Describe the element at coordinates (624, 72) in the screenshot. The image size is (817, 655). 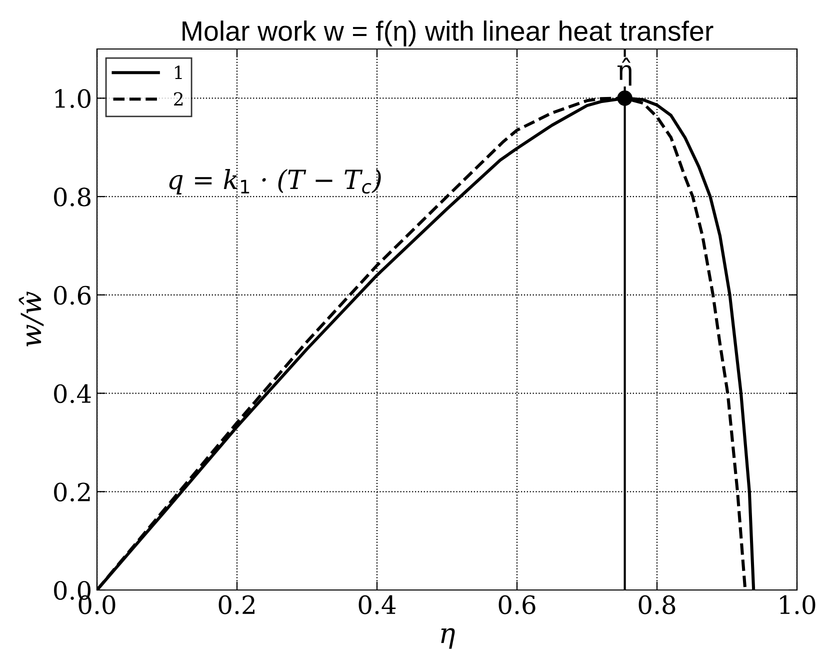
I see `annotation: η̂` at that location.